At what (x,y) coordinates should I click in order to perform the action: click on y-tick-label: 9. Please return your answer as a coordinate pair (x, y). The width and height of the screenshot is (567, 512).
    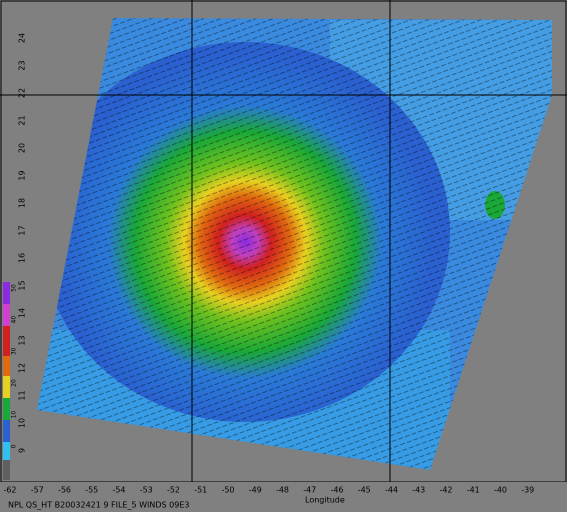
    Looking at the image, I should click on (22, 450).